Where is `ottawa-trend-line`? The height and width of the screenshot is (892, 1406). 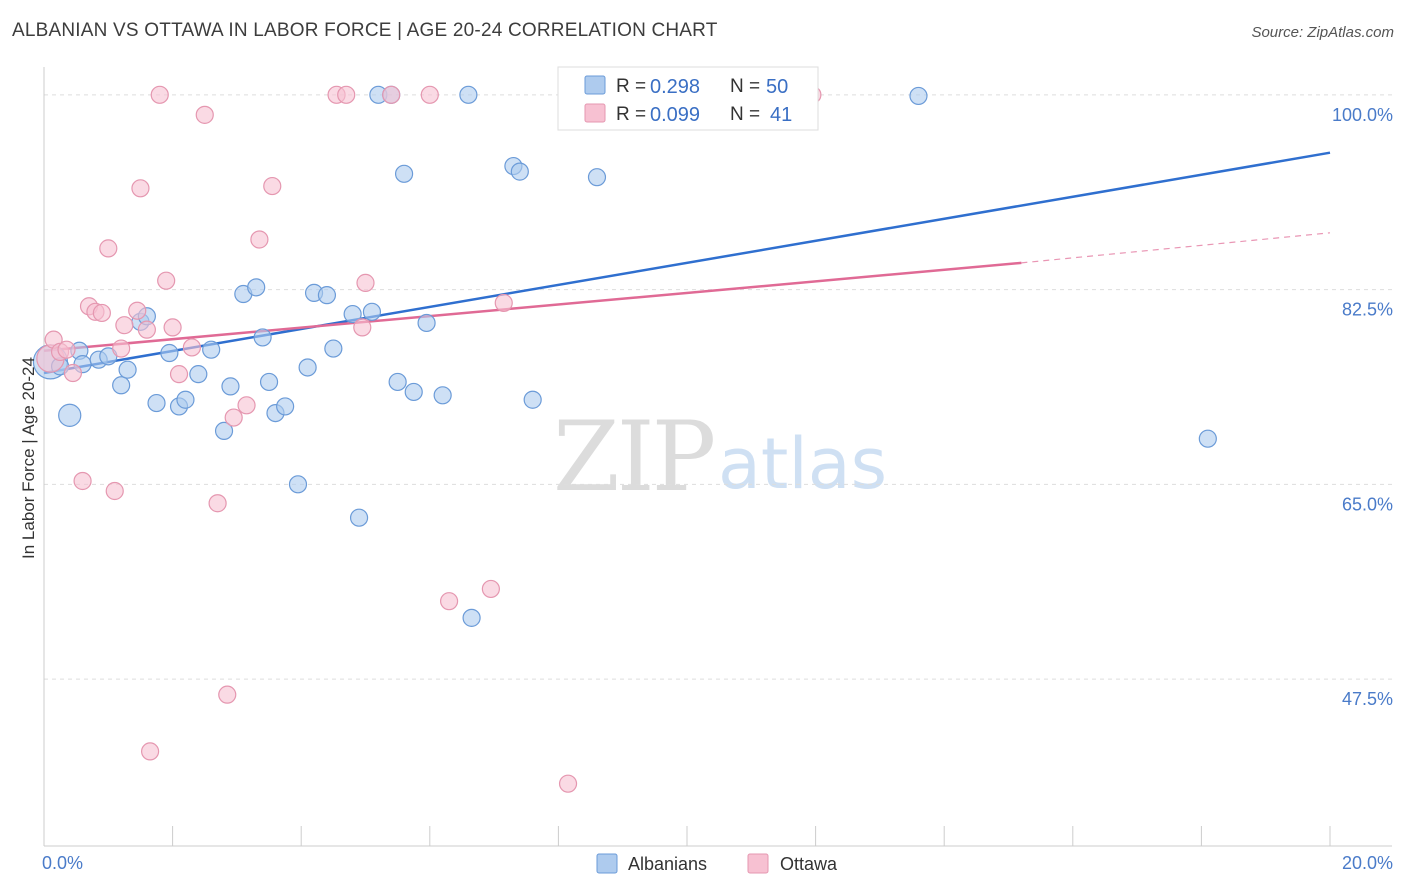 ottawa-trend-line is located at coordinates (532, 307).